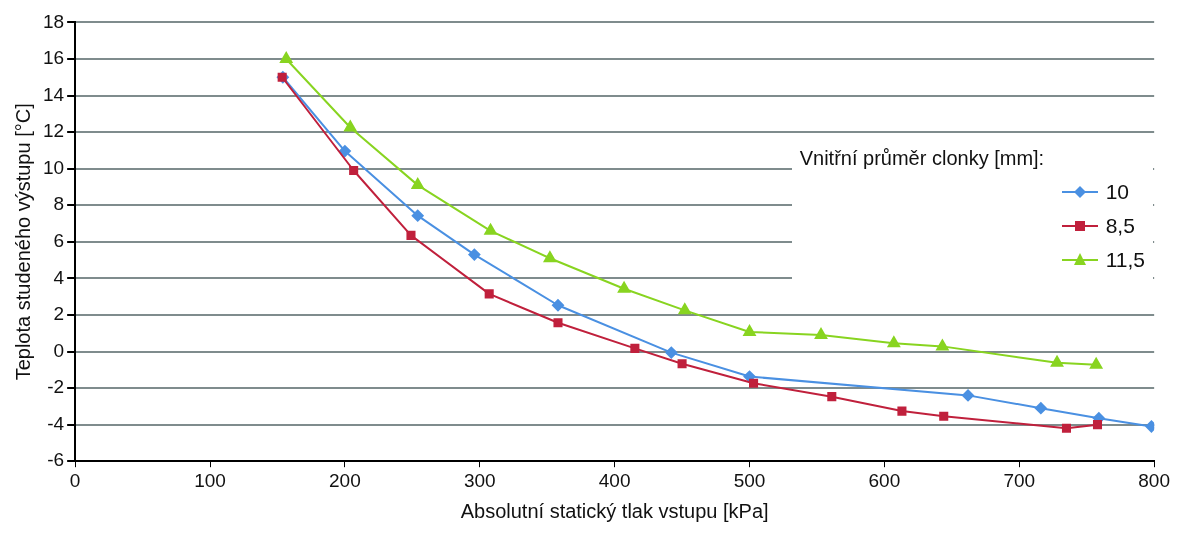  Describe the element at coordinates (56, 387) in the screenshot. I see `y-tick-label: -2` at that location.